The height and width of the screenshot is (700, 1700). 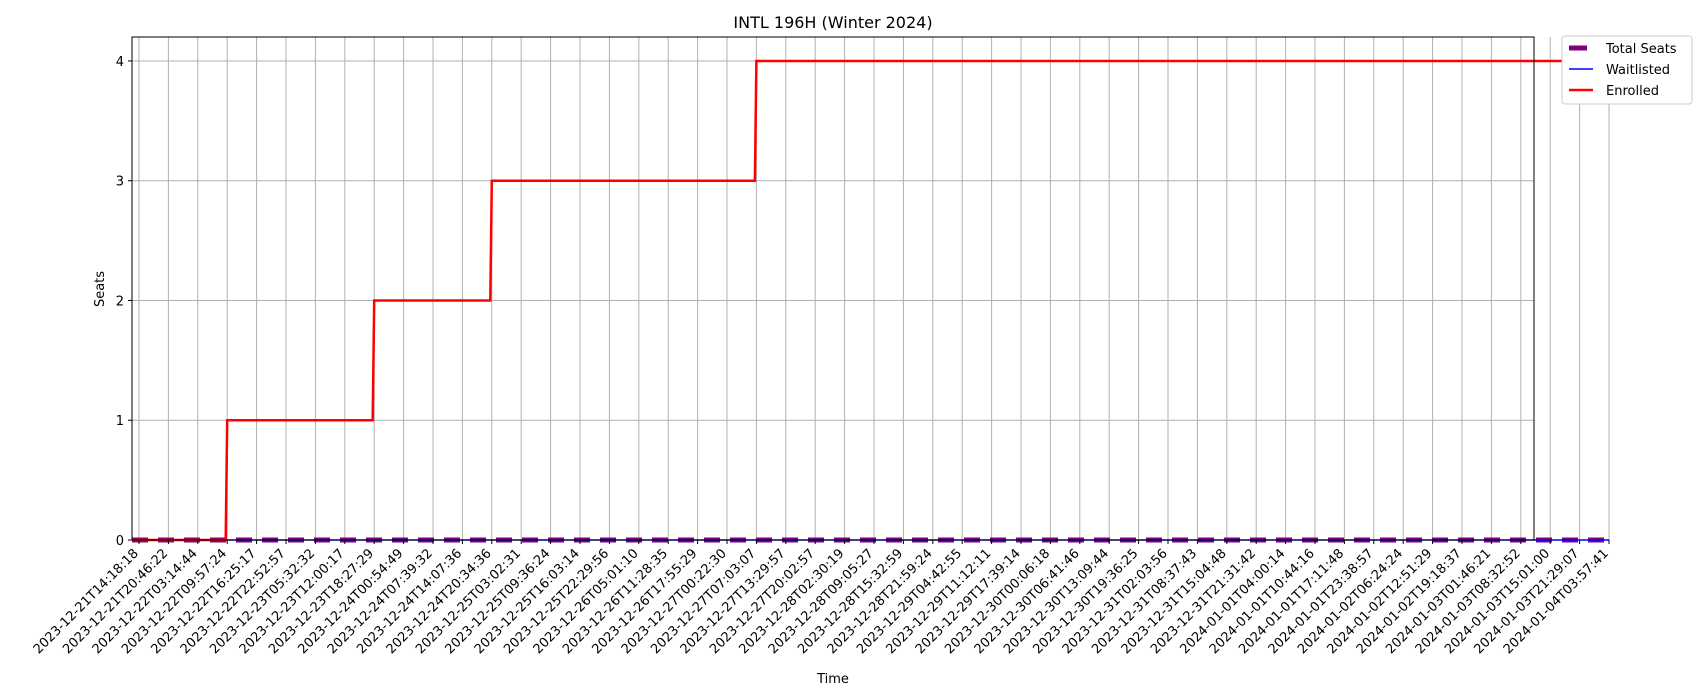 I want to click on y-tick-label: 3, so click(x=120, y=182).